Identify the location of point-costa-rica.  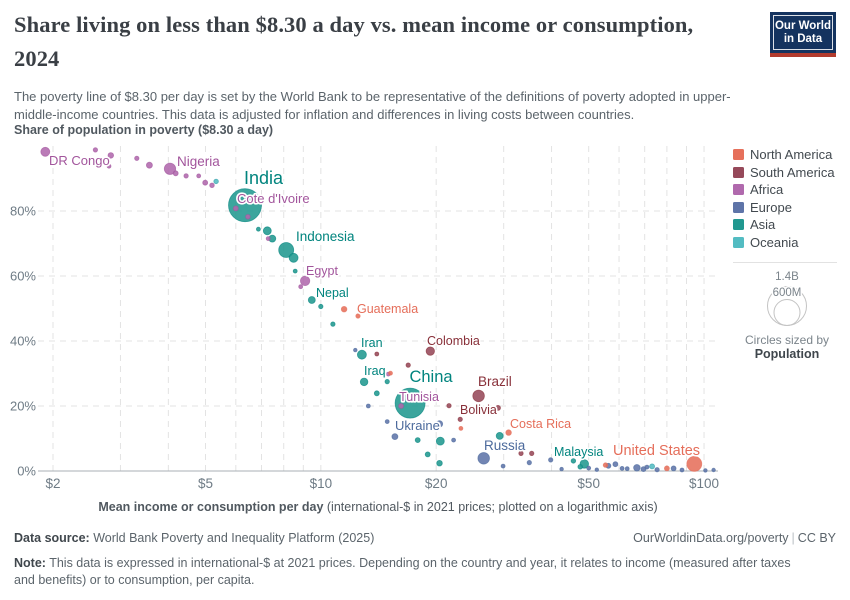
(508, 432).